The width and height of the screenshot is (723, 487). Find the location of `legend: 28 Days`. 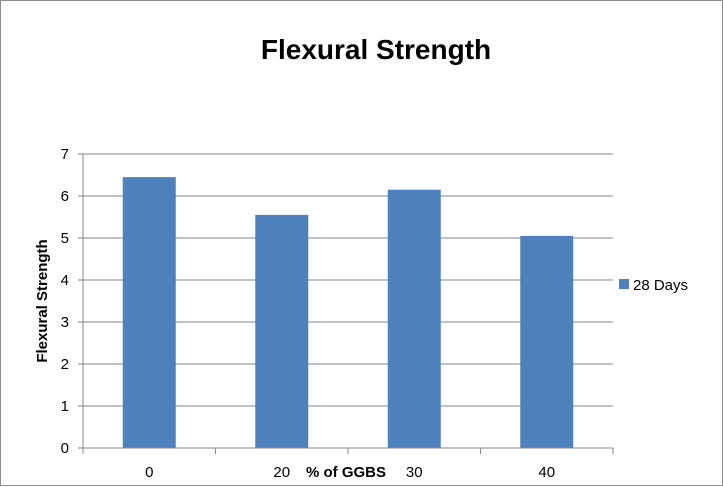

legend: 28 Days is located at coordinates (653, 285).